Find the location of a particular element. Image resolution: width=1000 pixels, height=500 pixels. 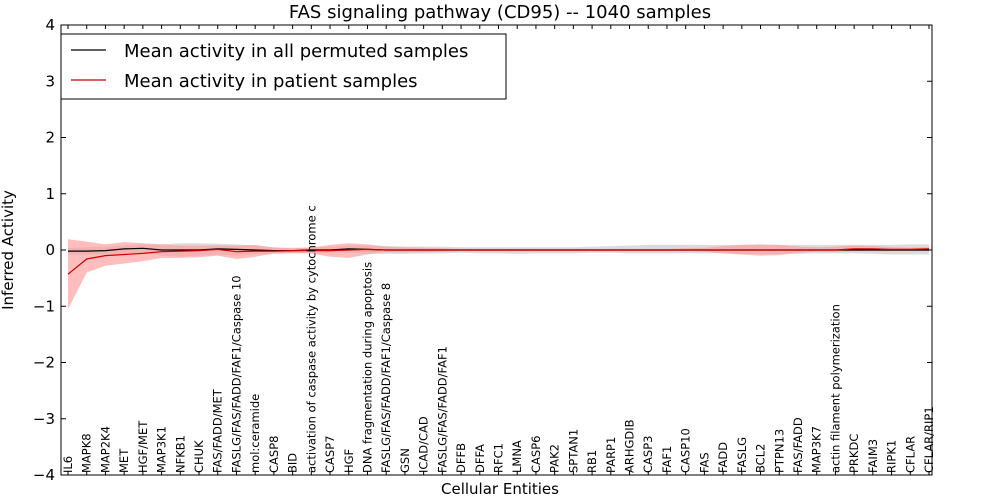

x-category-label: GSN is located at coordinates (405, 460).